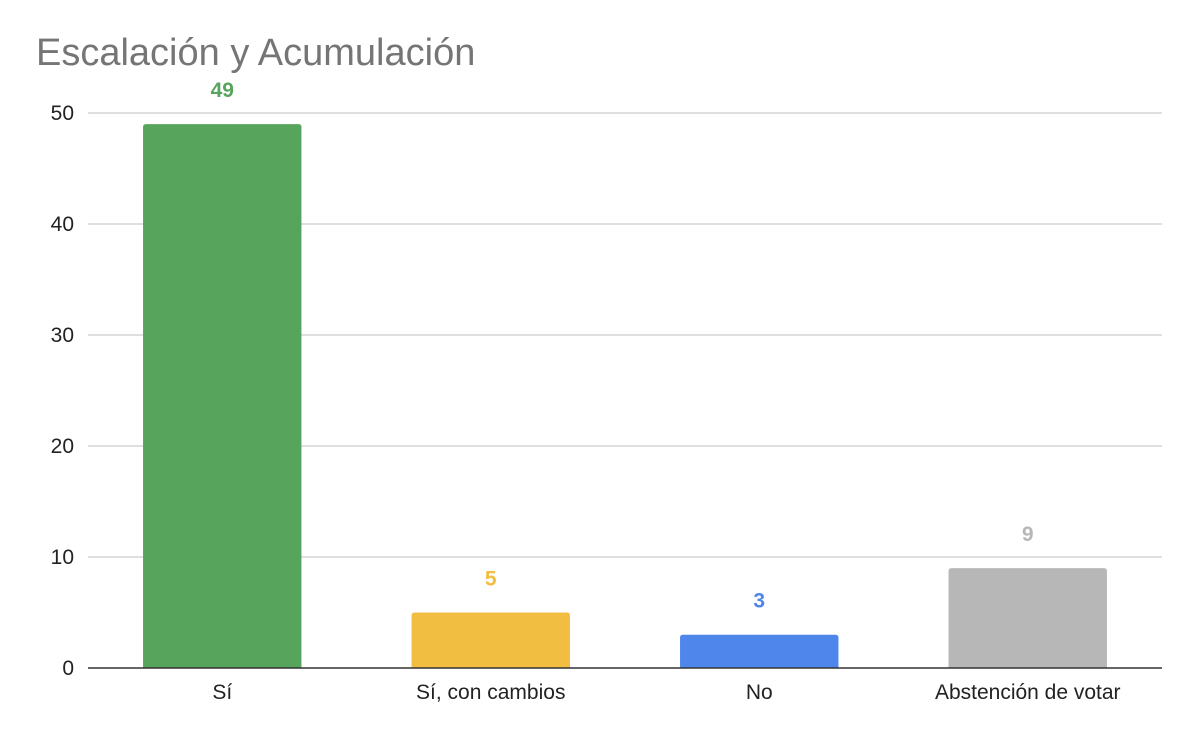 The width and height of the screenshot is (1196, 740). I want to click on y-tick-label: 20, so click(62, 446).